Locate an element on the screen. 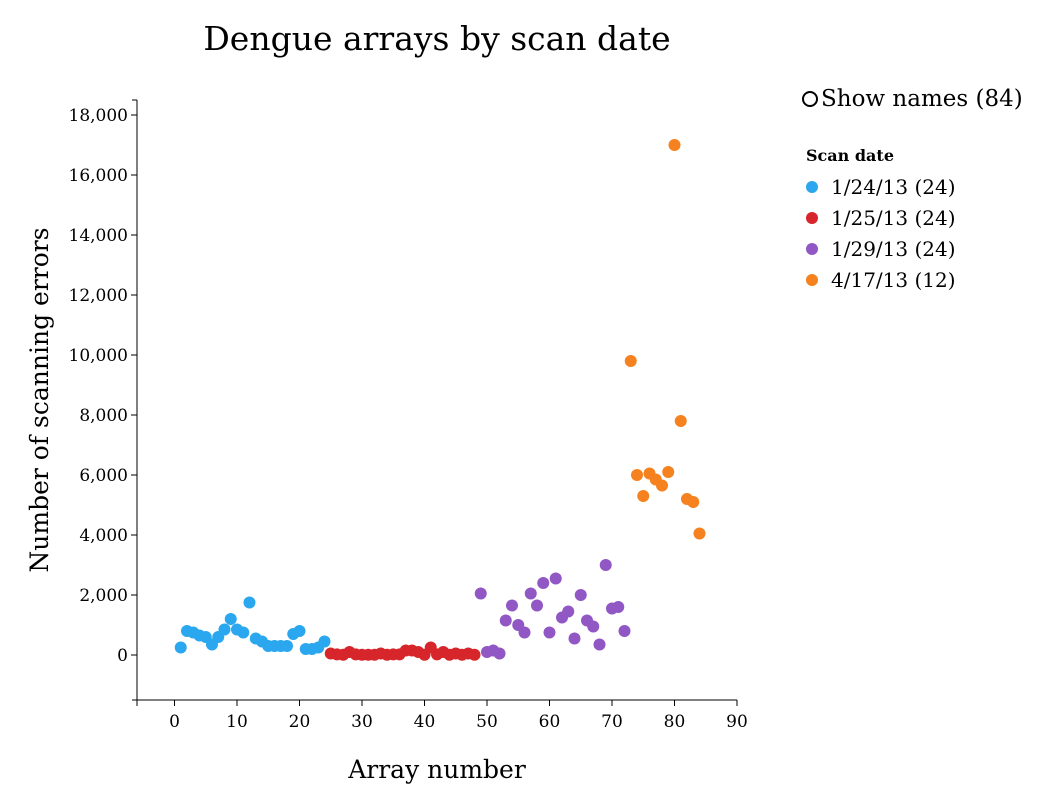 This screenshot has height=796, width=1062. x-tick-label: 90 is located at coordinates (737, 722).